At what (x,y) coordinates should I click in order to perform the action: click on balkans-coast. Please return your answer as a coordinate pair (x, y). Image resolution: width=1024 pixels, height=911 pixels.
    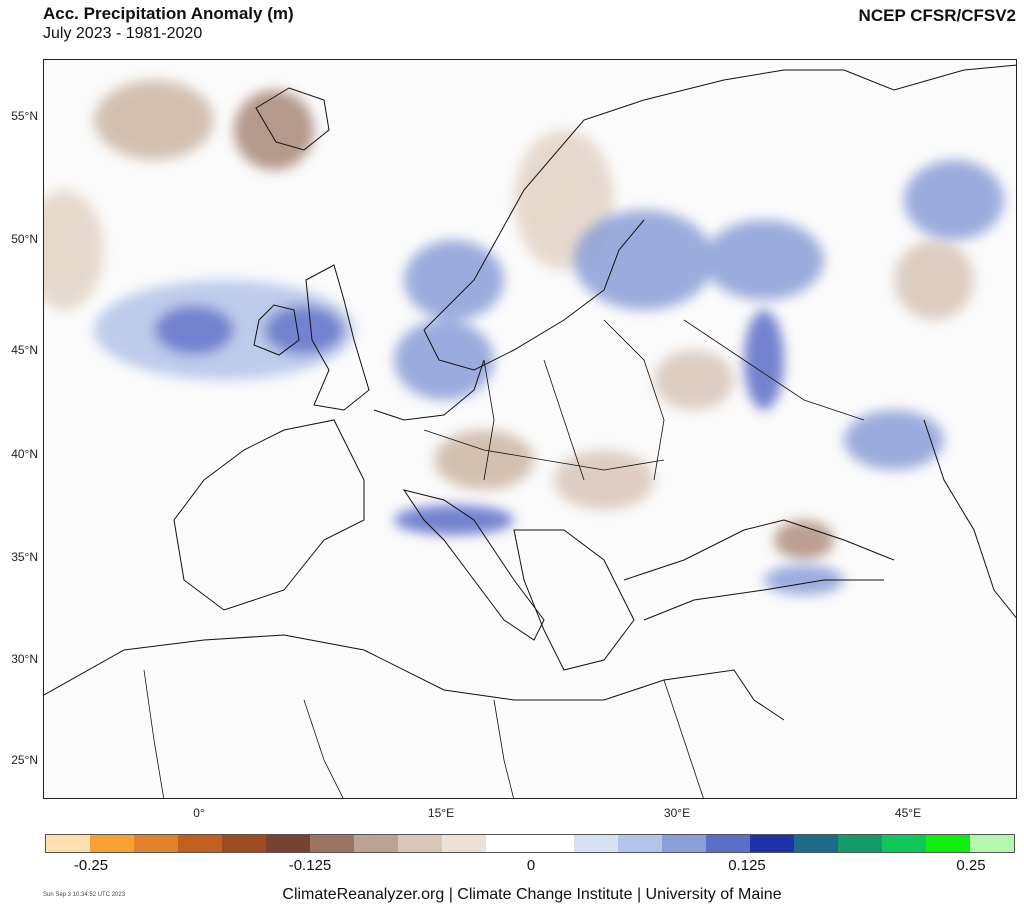
    Looking at the image, I should click on (574, 600).